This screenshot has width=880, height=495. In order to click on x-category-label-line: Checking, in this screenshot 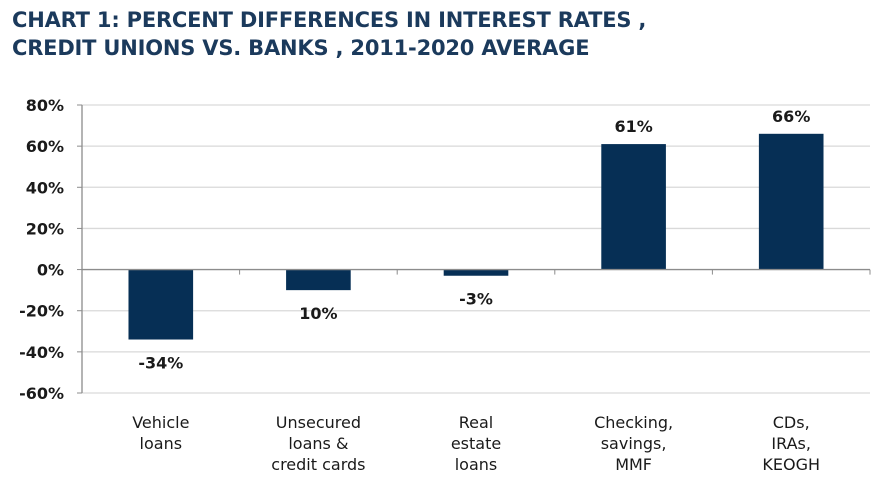, I will do `click(633, 422)`.